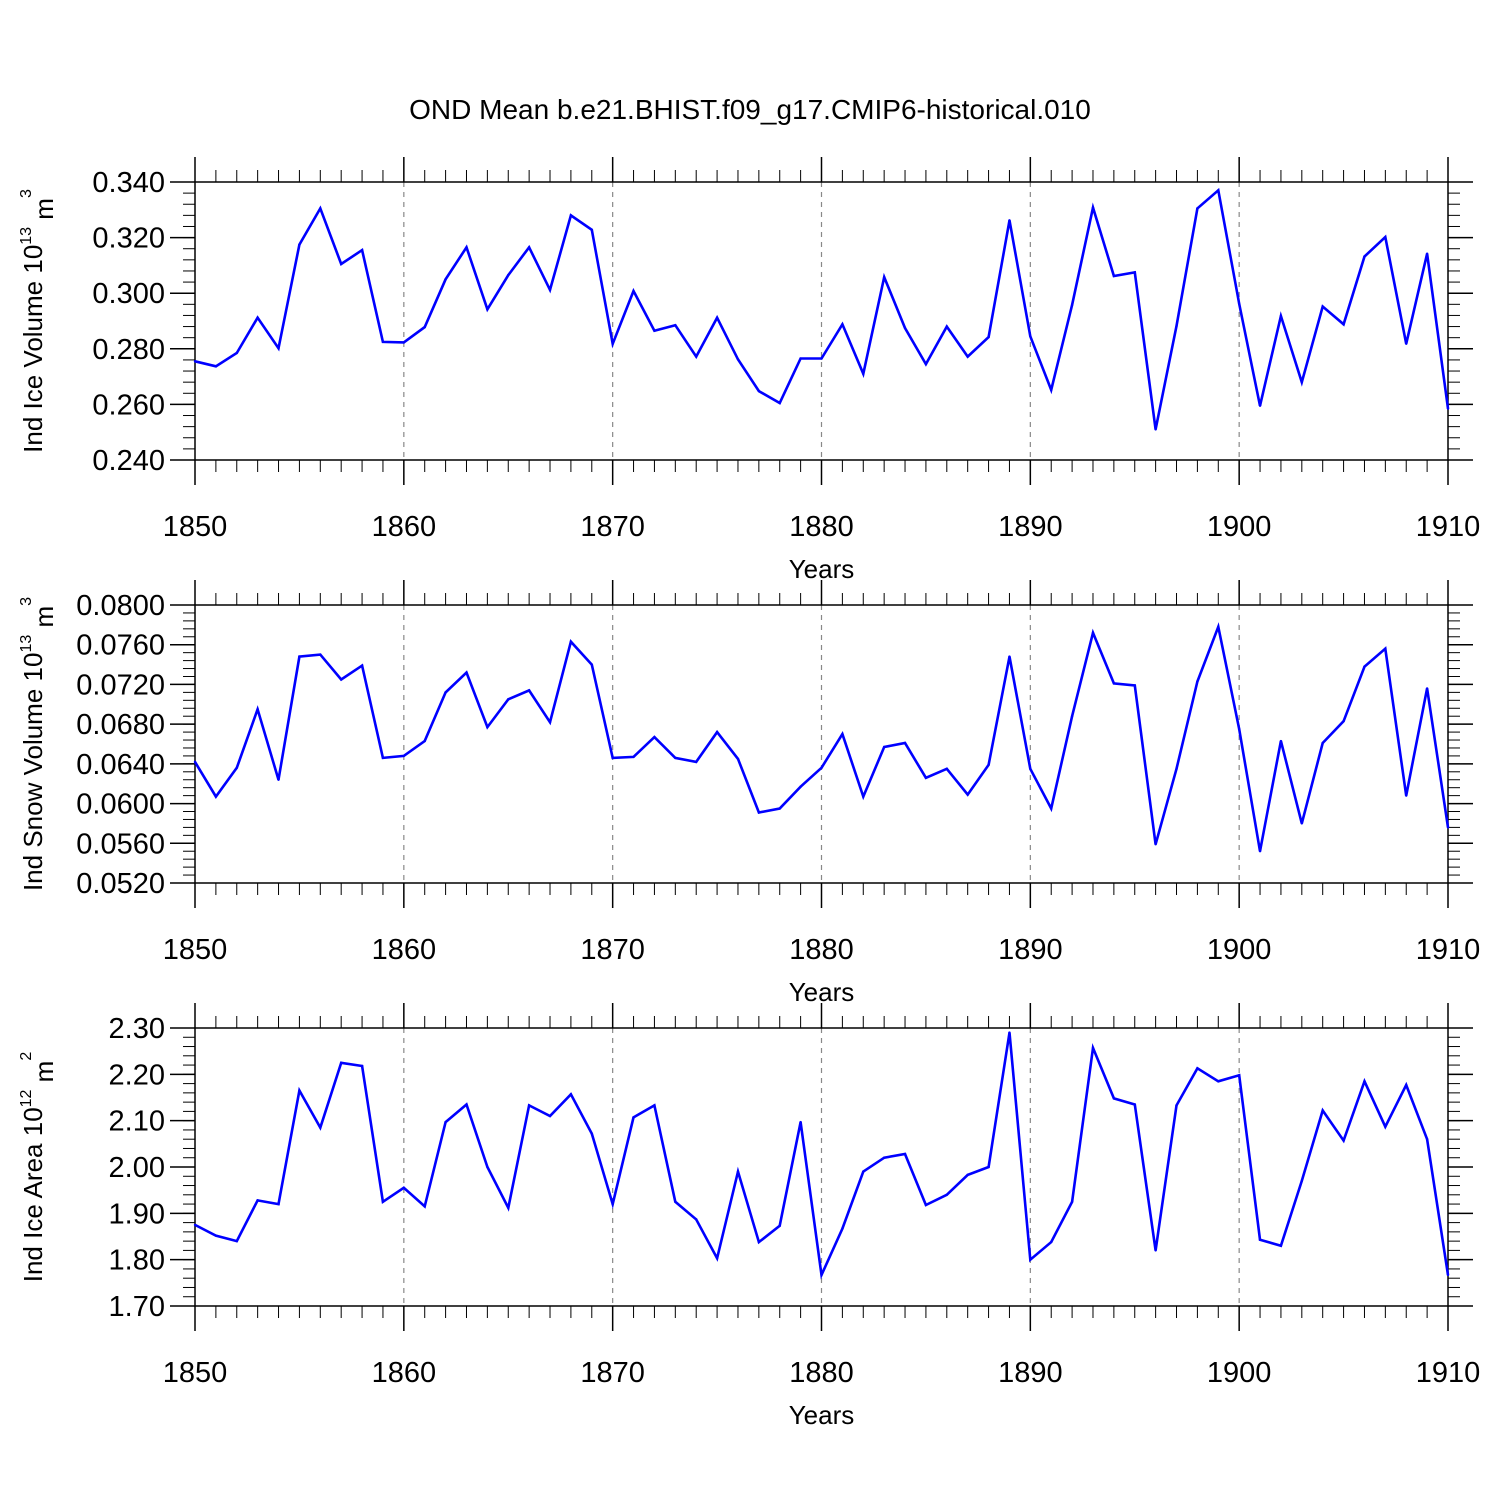 Image resolution: width=1500 pixels, height=1500 pixels. I want to click on y-tick-label: 2.10, so click(137, 1122).